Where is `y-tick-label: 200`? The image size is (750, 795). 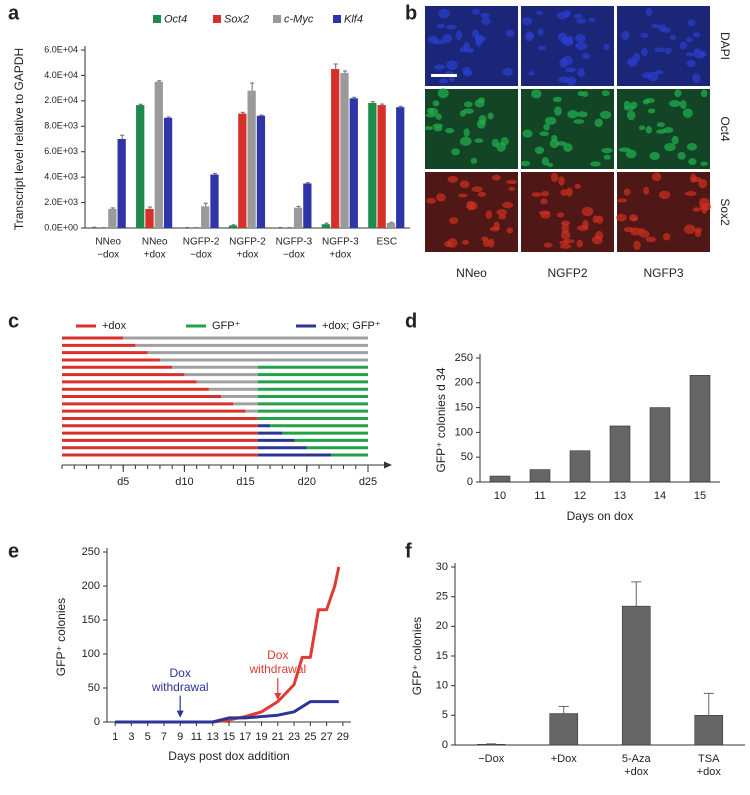 y-tick-label: 200 is located at coordinates (91, 586).